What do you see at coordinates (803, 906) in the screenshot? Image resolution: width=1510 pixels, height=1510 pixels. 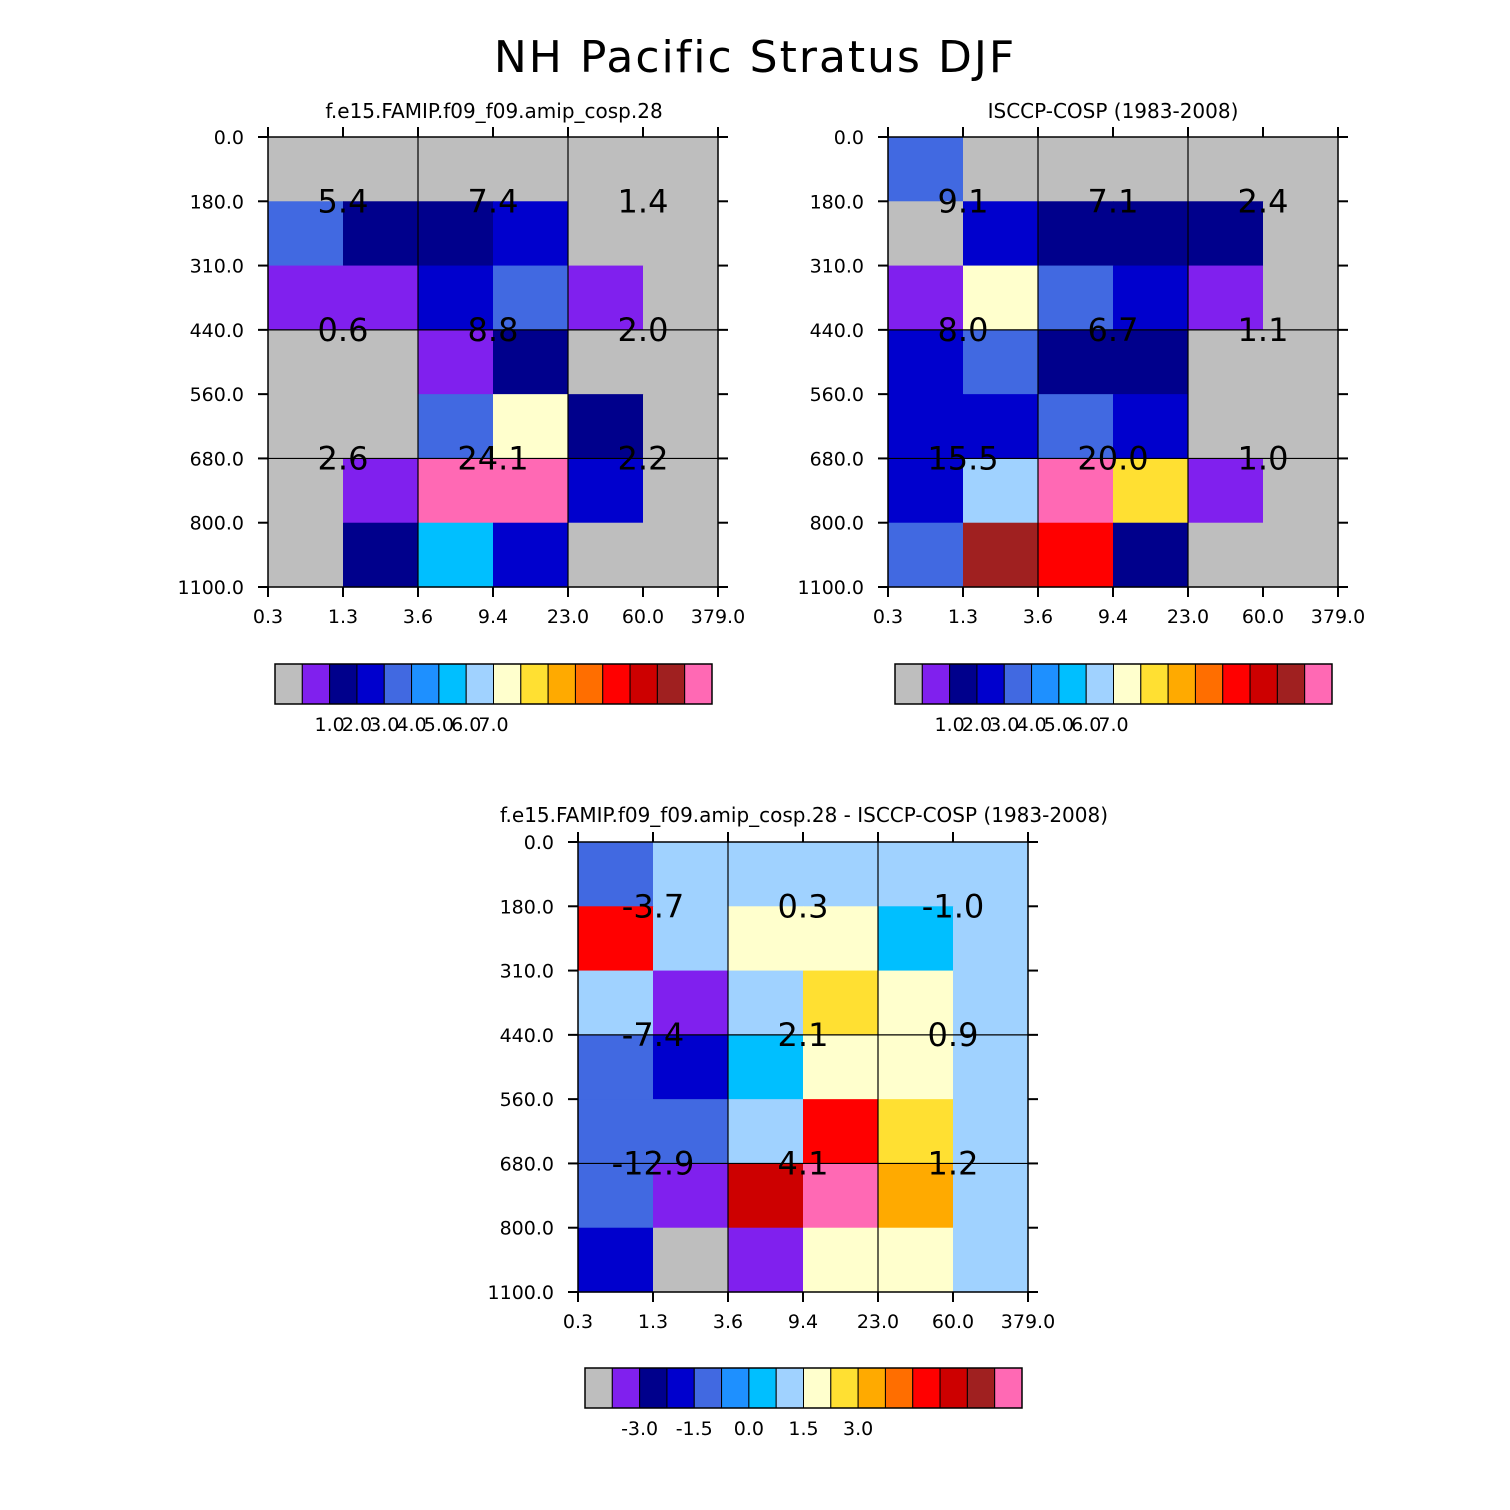 I see `cell-value-label: 0.3` at bounding box center [803, 906].